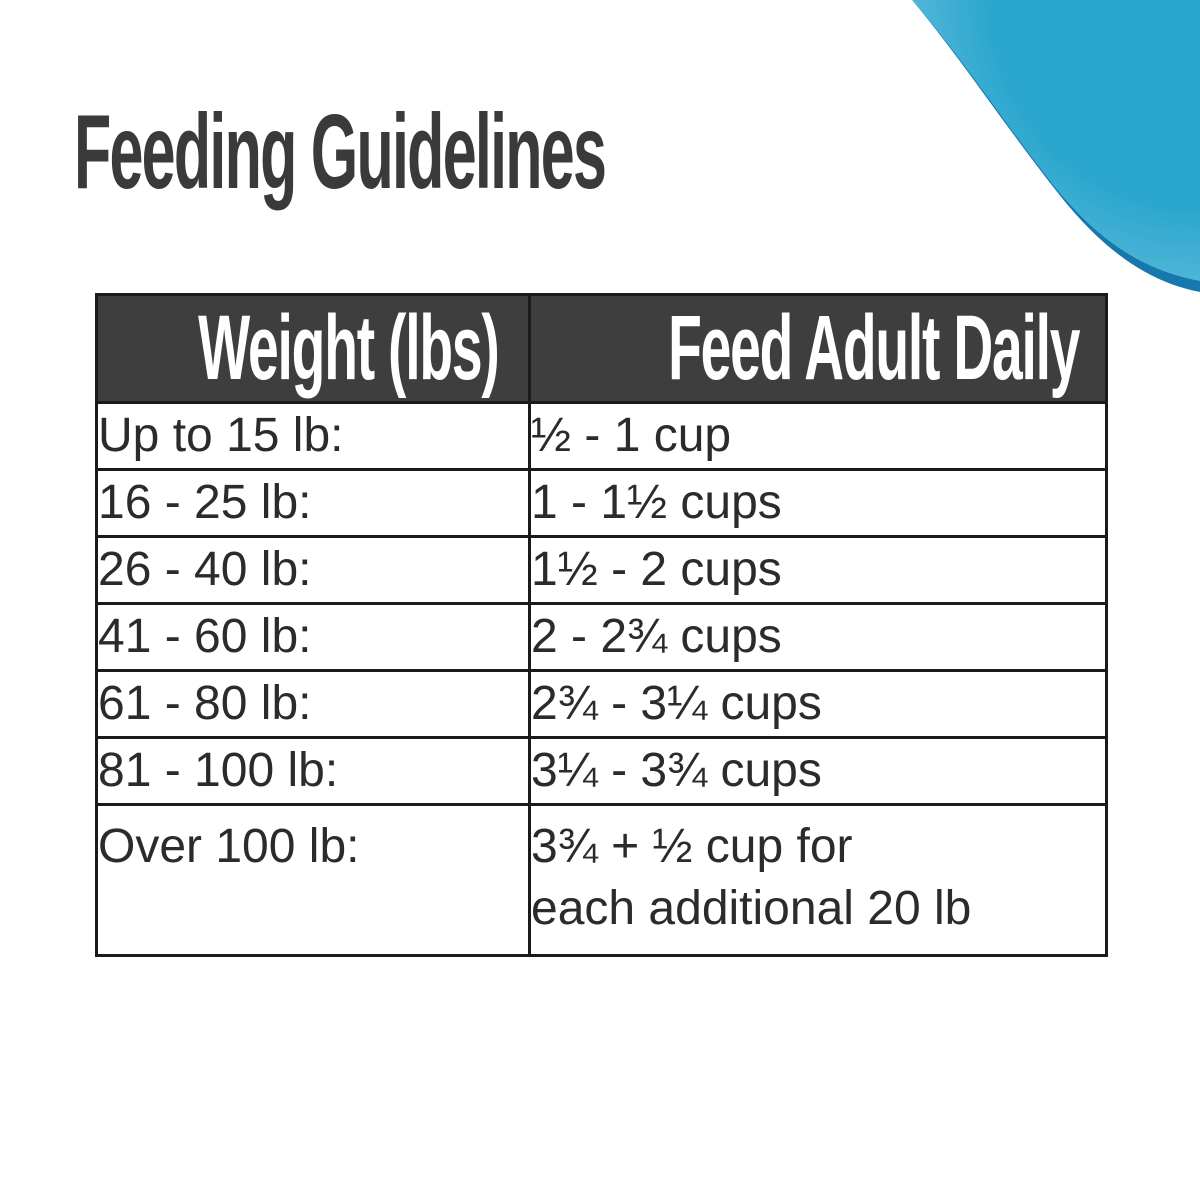 This screenshot has height=1200, width=1200. I want to click on feed-cell: 2¾ - 3¼ cups, so click(818, 704).